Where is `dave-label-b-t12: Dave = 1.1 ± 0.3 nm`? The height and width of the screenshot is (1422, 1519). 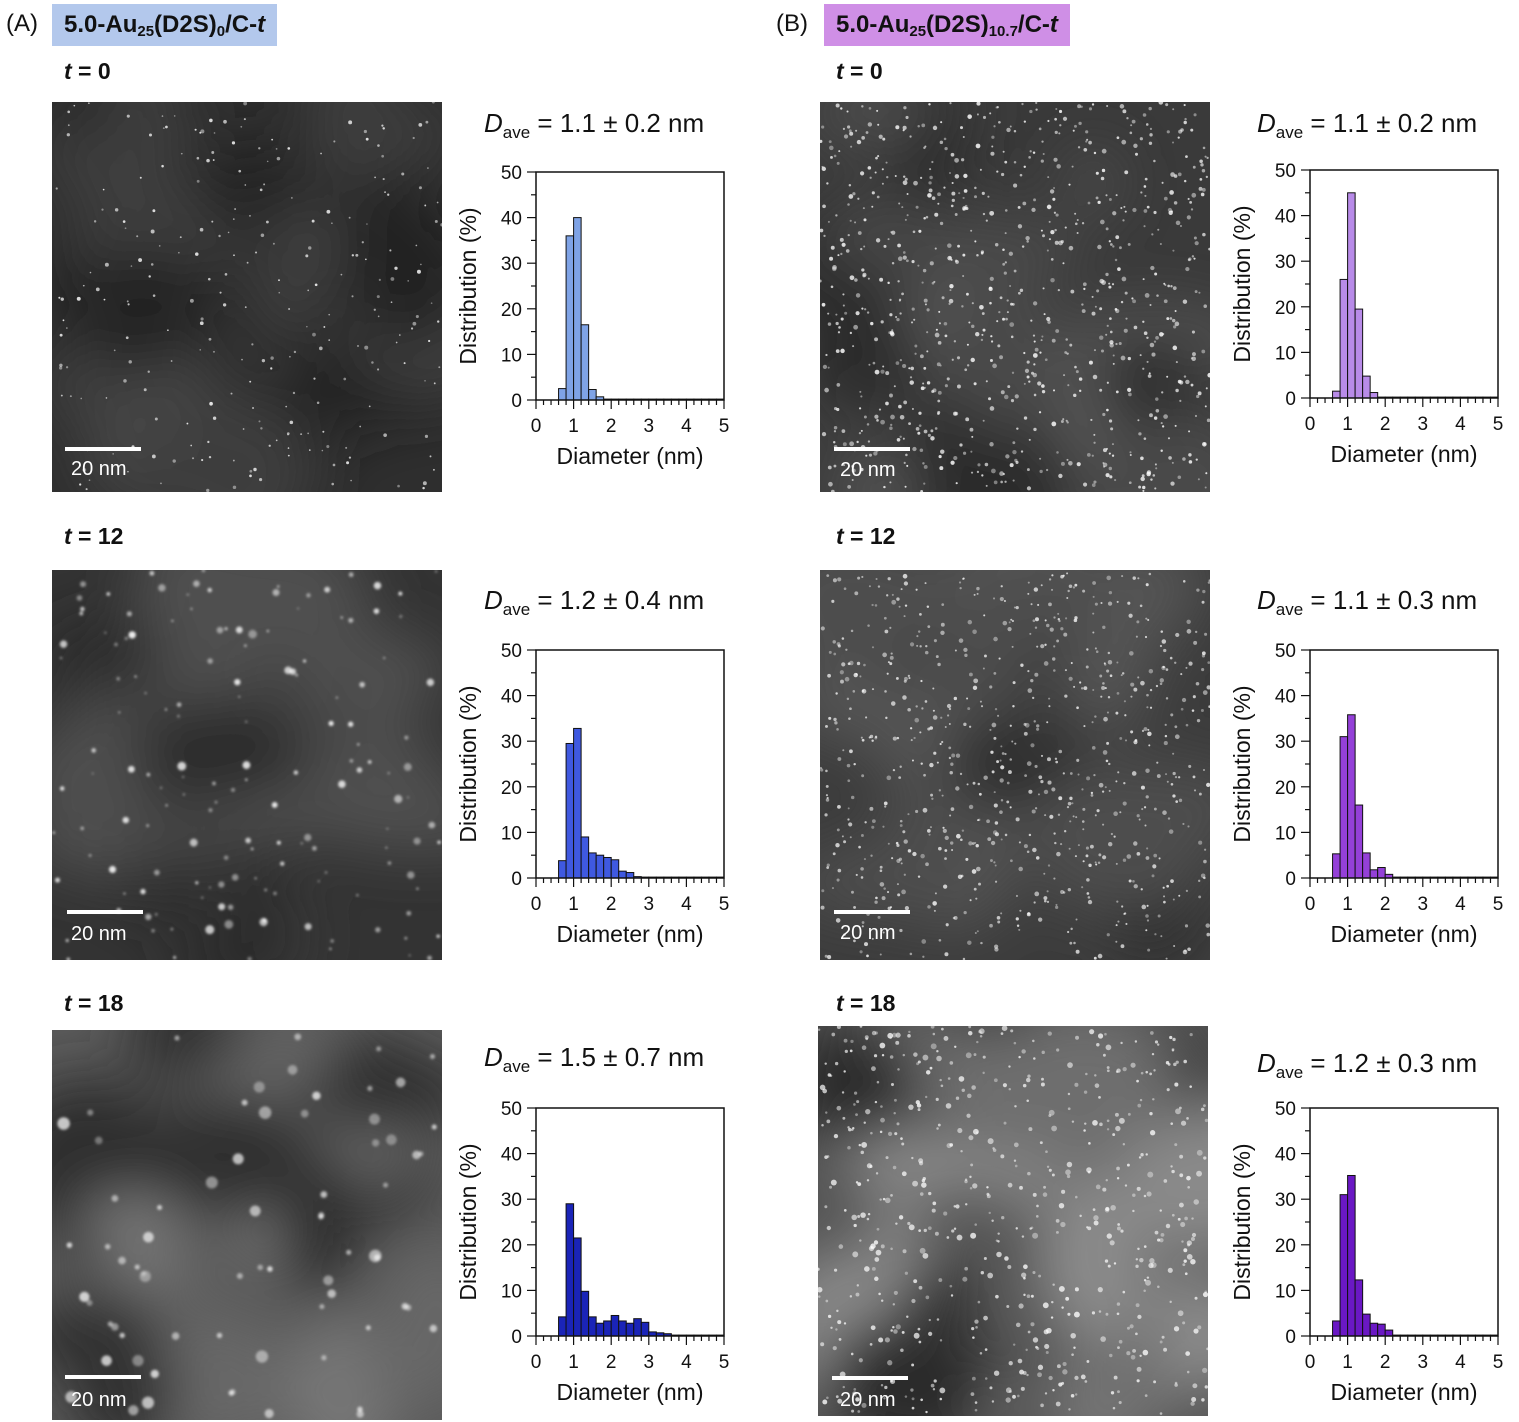
dave-label-b-t12: Dave = 1.1 ± 0.3 nm is located at coordinates (1367, 602).